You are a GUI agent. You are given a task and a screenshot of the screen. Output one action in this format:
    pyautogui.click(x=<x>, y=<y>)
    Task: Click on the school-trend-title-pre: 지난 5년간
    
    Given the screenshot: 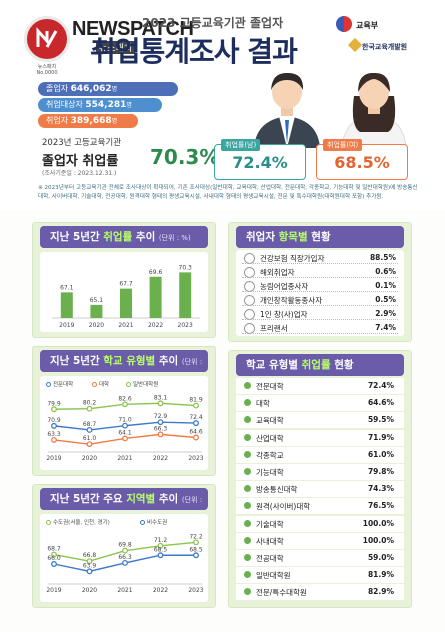 What is the action you would take?
    pyautogui.click(x=77, y=361)
    